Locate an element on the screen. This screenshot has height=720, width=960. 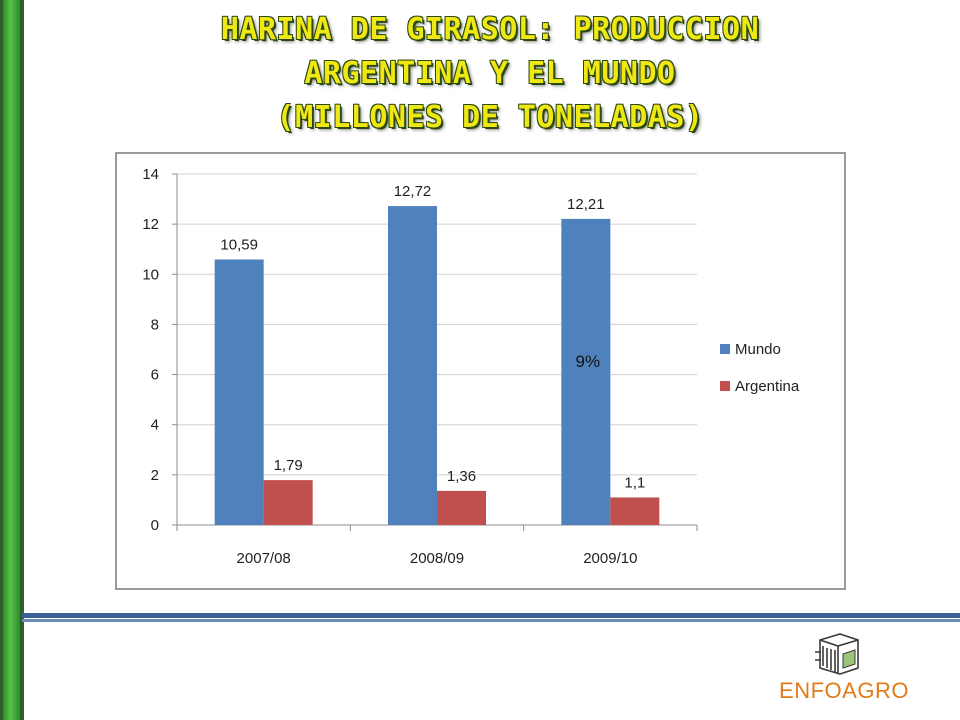
data-label: 10,59 is located at coordinates (239, 244).